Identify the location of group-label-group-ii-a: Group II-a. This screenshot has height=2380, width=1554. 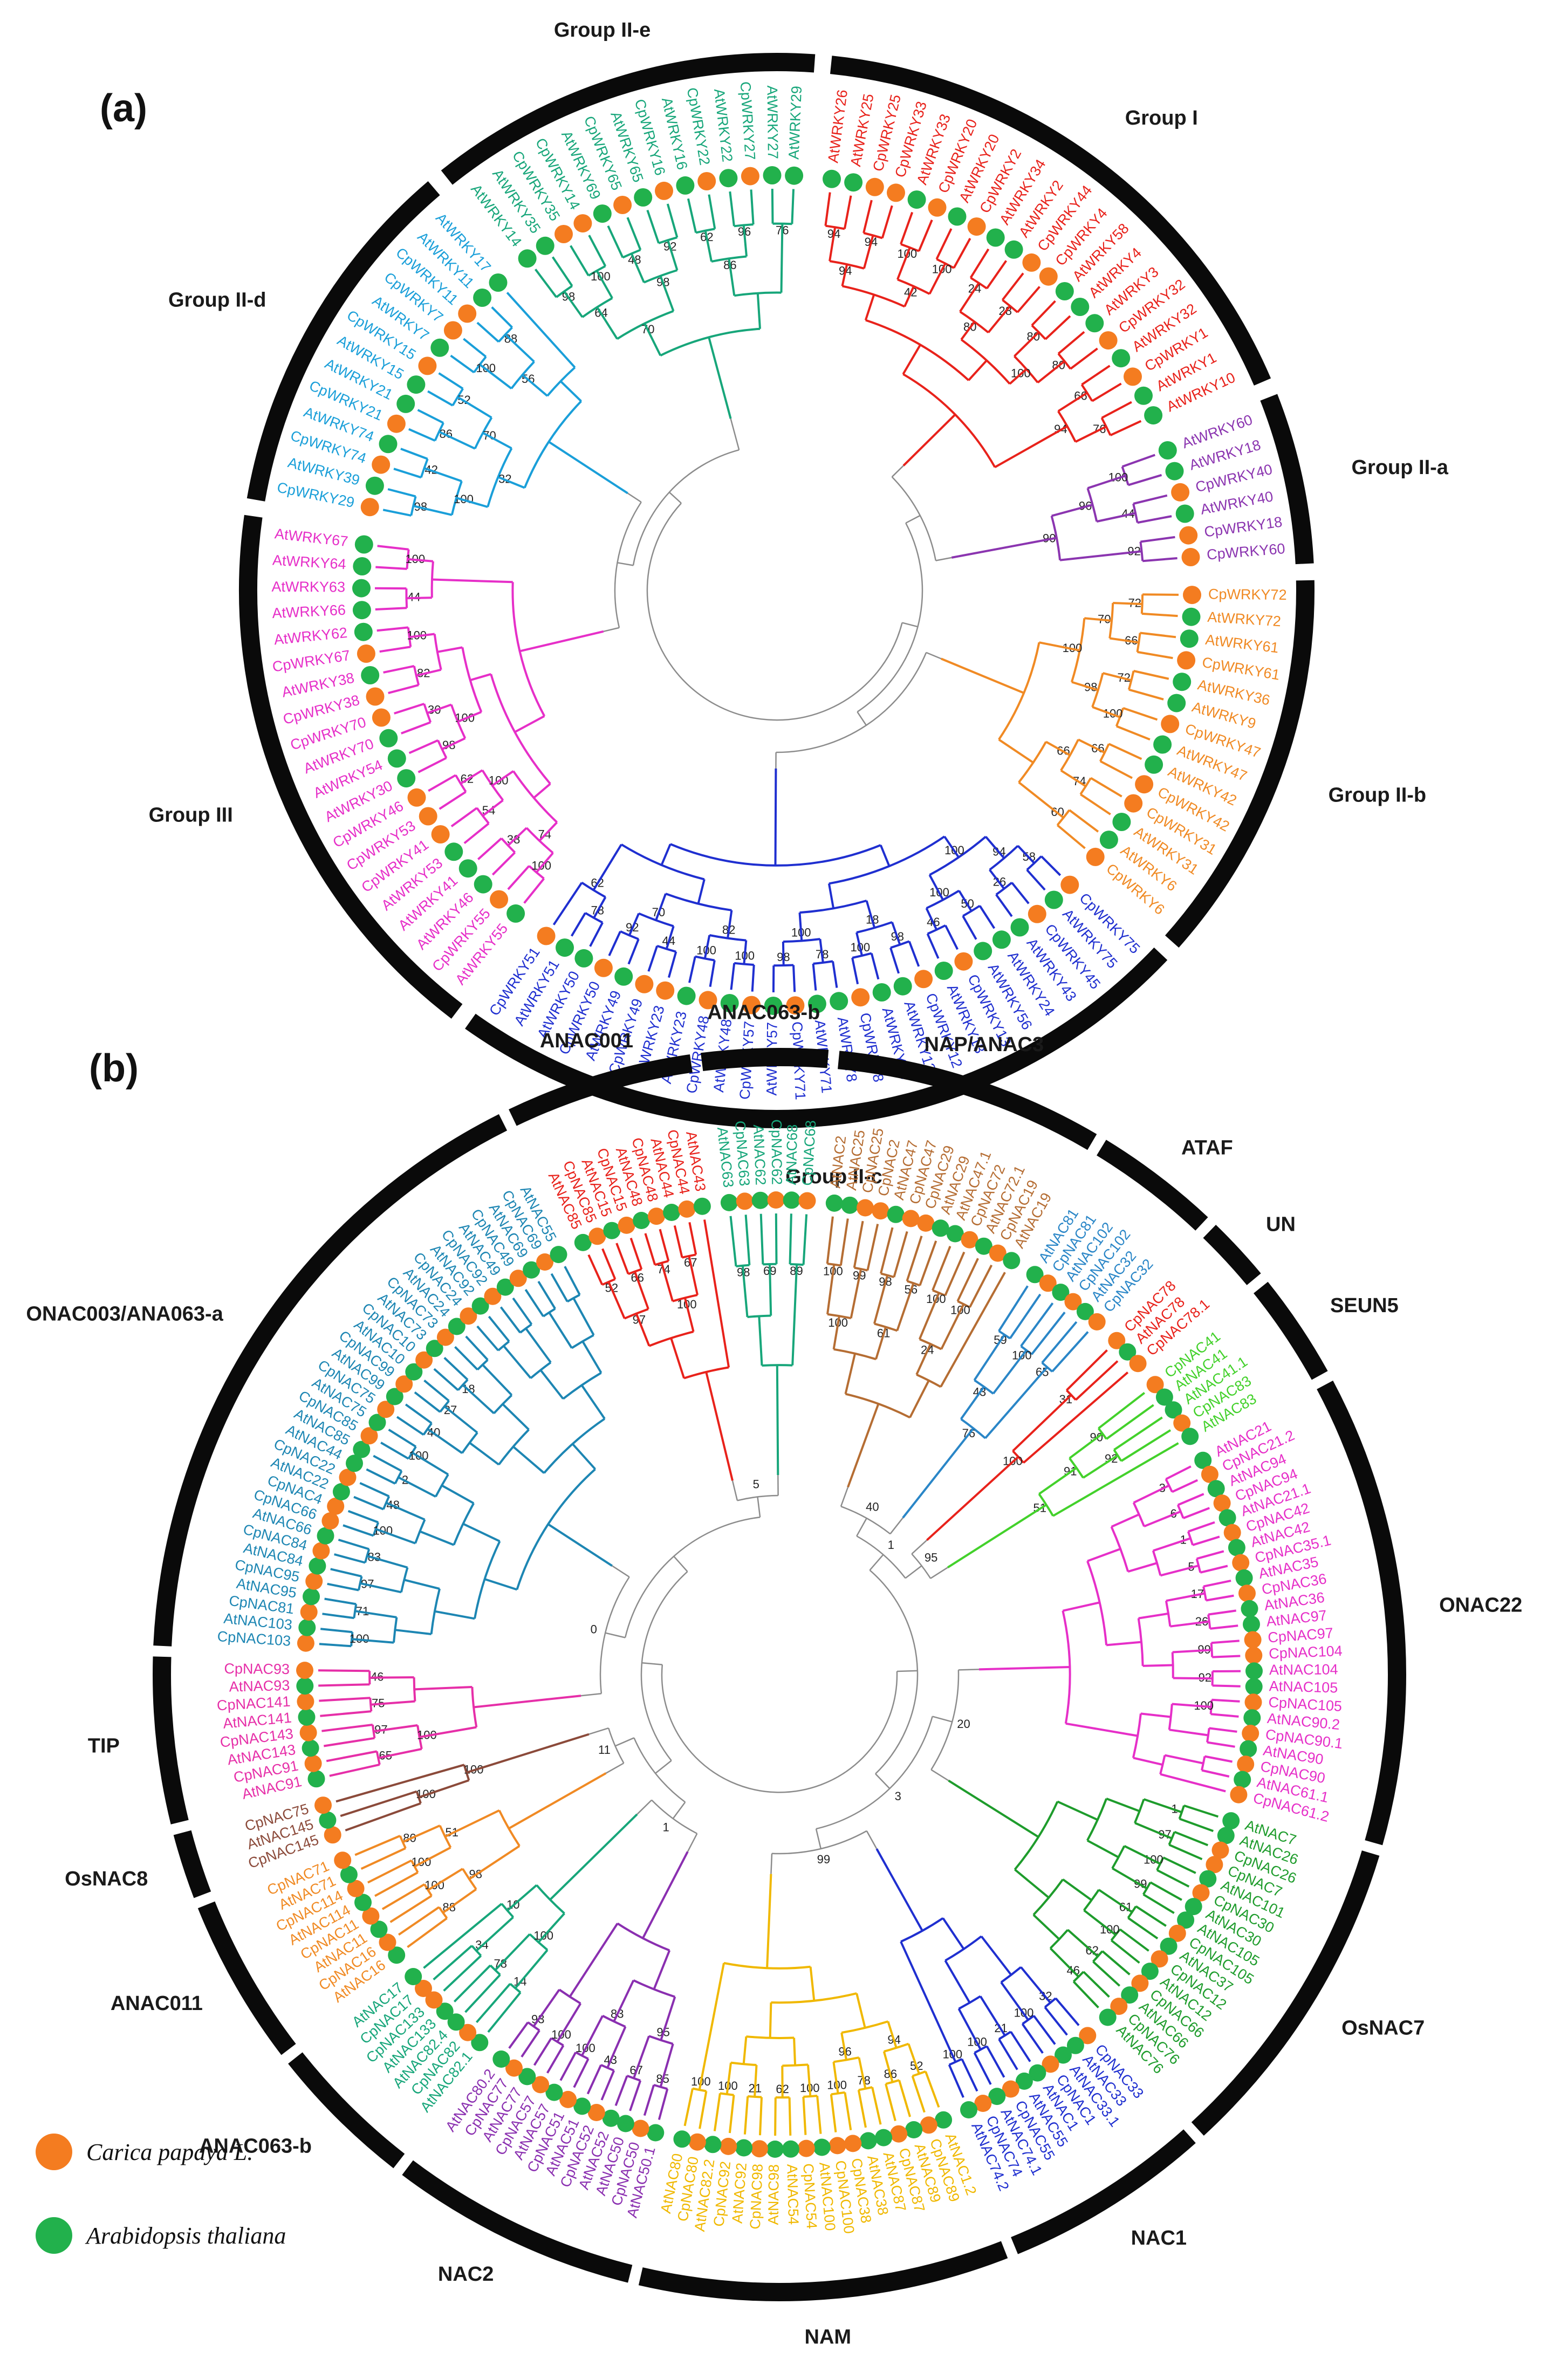
(1401, 468).